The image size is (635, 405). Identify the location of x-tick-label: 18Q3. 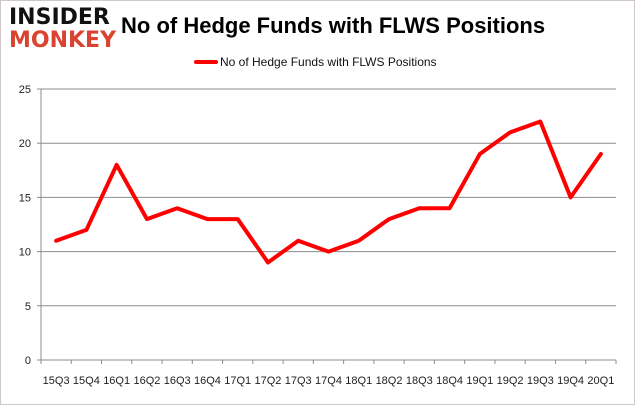
(419, 381).